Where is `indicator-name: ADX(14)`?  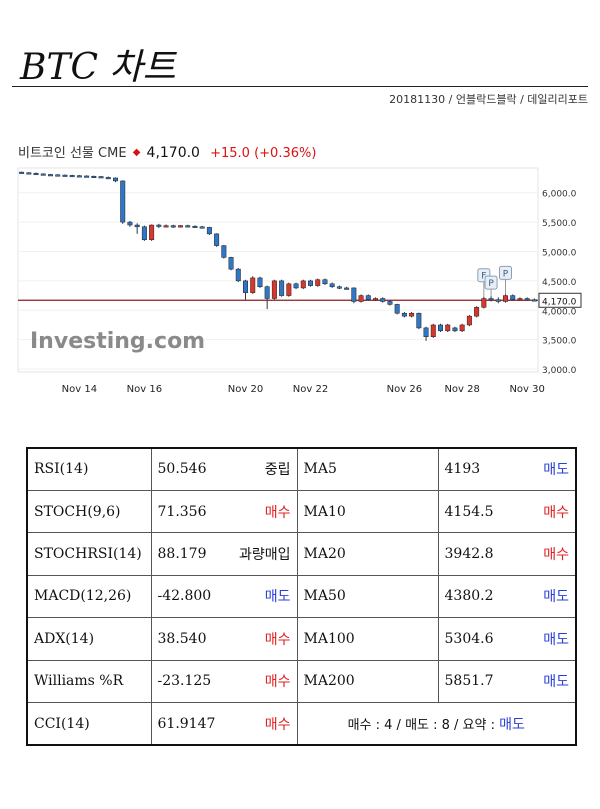
indicator-name: ADX(14) is located at coordinates (89, 639).